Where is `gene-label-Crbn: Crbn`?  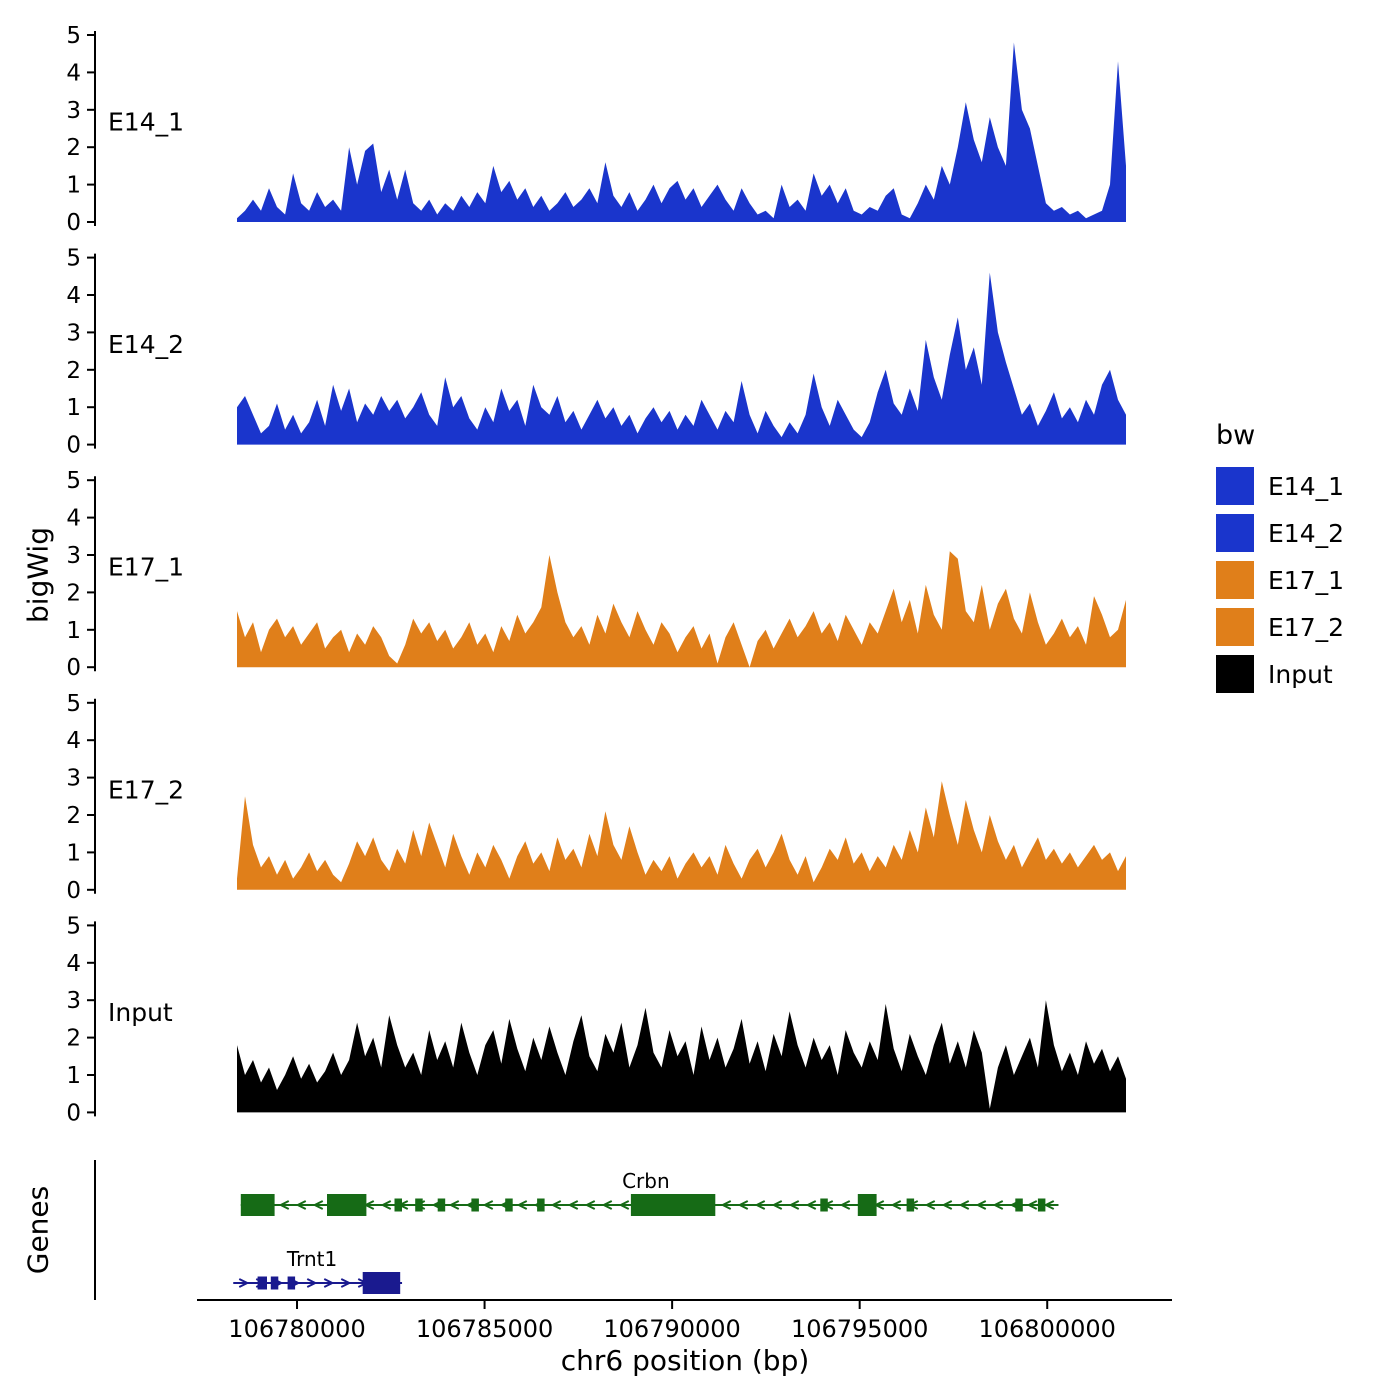
gene-label-Crbn: Crbn is located at coordinates (646, 1181).